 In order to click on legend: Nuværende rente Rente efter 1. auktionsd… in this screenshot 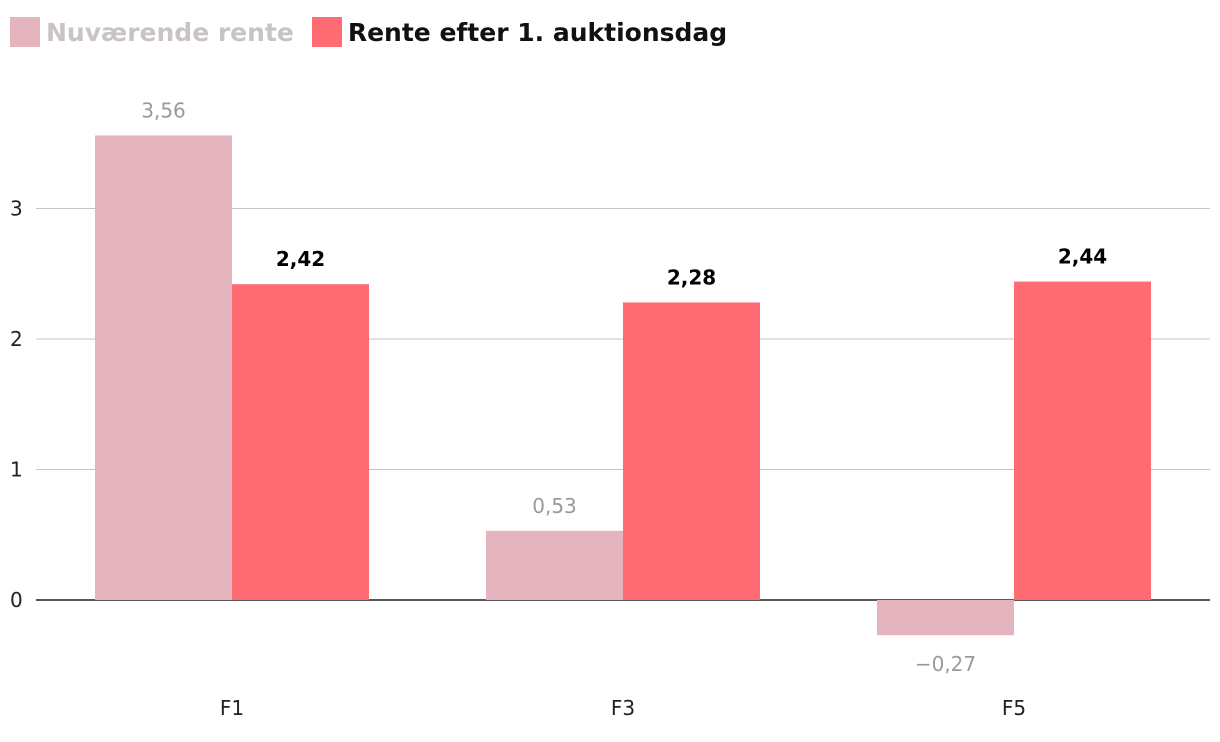, I will do `click(377, 32)`.